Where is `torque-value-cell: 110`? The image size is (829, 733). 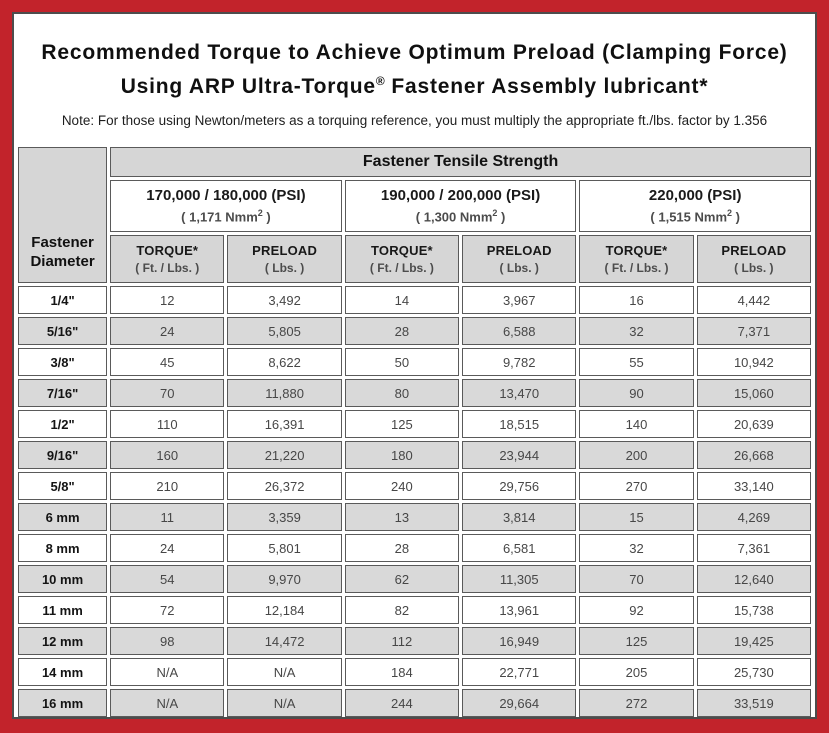
torque-value-cell: 110 is located at coordinates (167, 424).